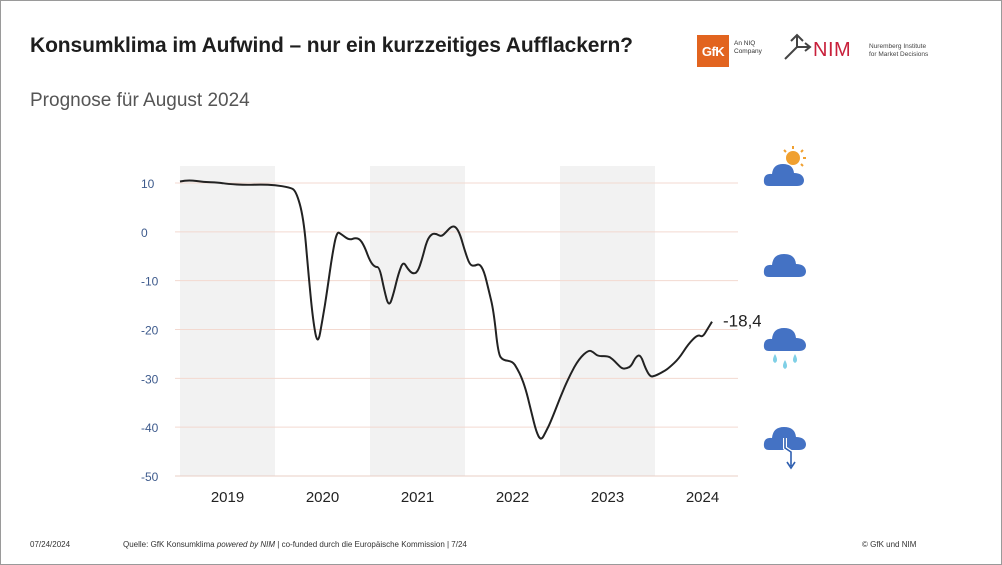 The image size is (1002, 565). What do you see at coordinates (742, 321) in the screenshot?
I see `last-value-annotation: -18,4` at bounding box center [742, 321].